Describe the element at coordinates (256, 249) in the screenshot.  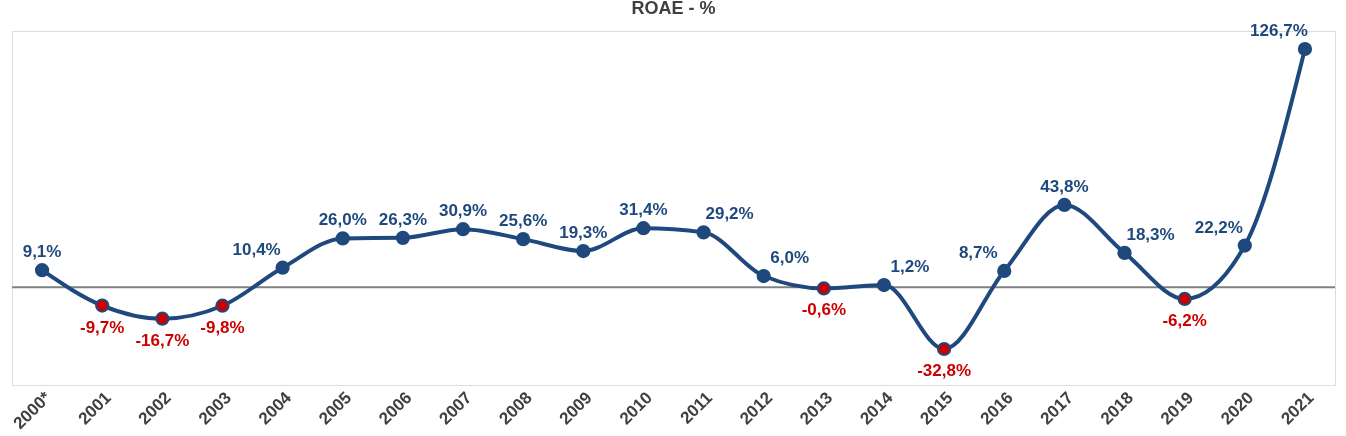
I see `data-label: 10,4%` at that location.